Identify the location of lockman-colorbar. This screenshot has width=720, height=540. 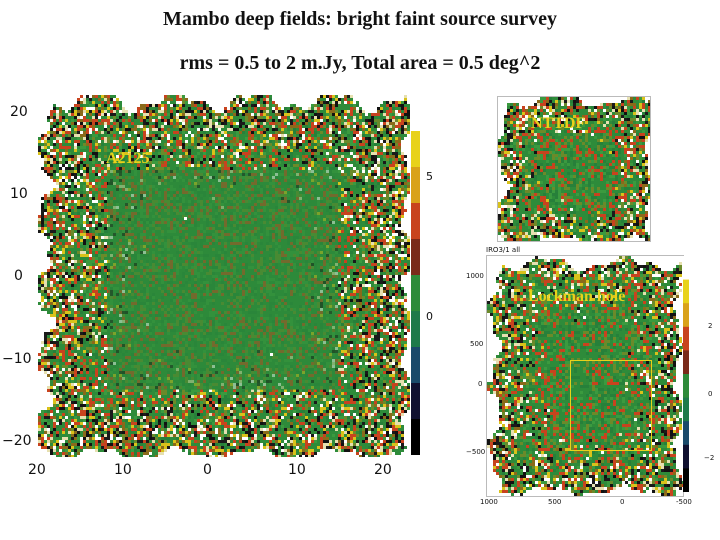
(686, 374).